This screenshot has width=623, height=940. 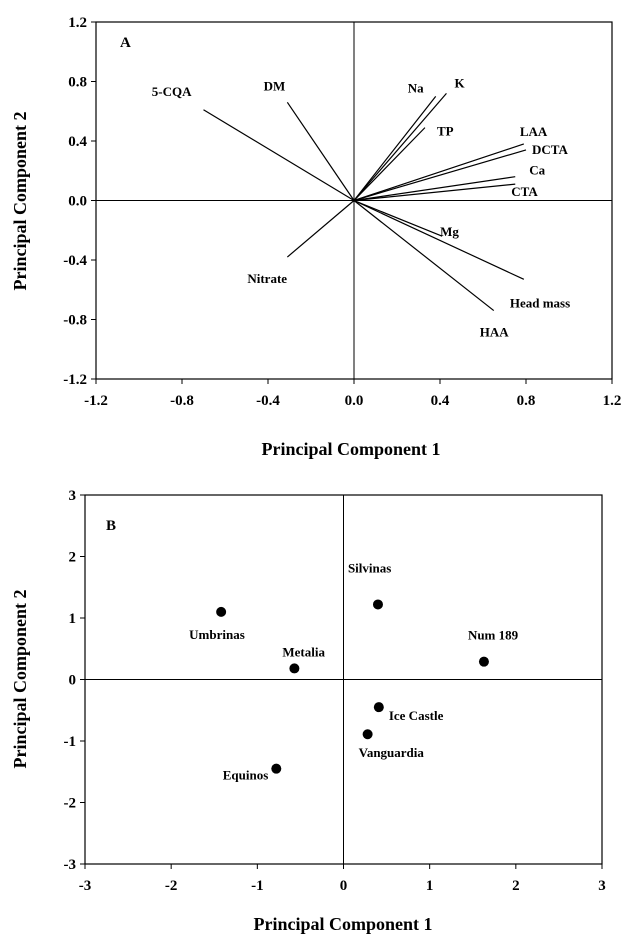 I want to click on y-tick-label: 1, so click(x=73, y=619).